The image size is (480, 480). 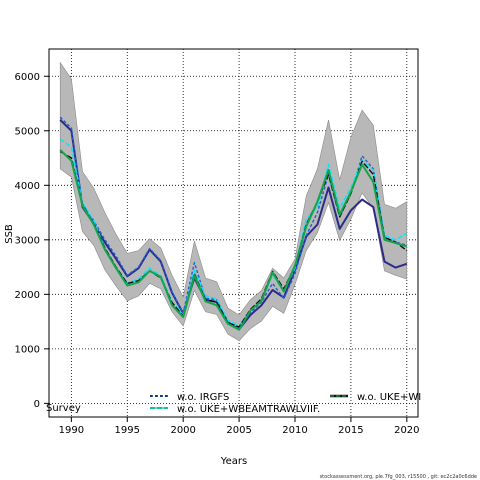 What do you see at coordinates (182, 430) in the screenshot?
I see `x-tick-label: 2000` at bounding box center [182, 430].